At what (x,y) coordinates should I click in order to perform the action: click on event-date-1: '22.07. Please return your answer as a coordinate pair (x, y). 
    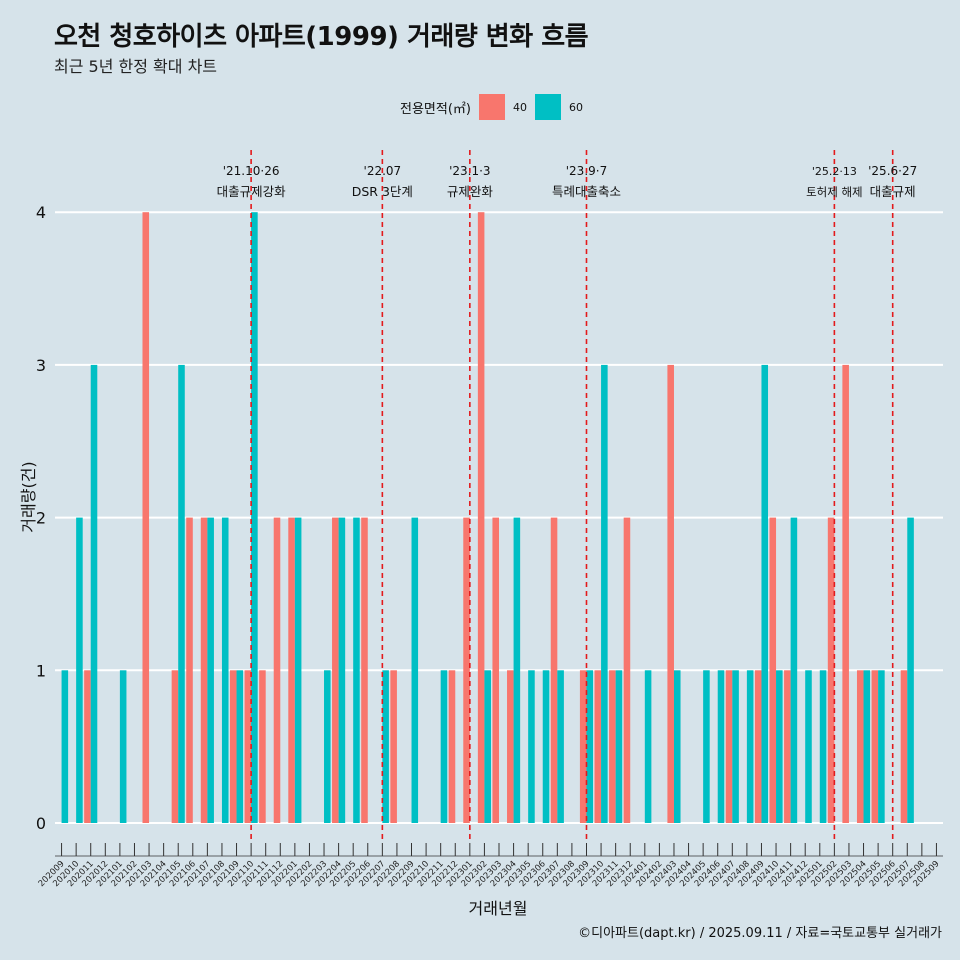
    Looking at the image, I should click on (383, 171).